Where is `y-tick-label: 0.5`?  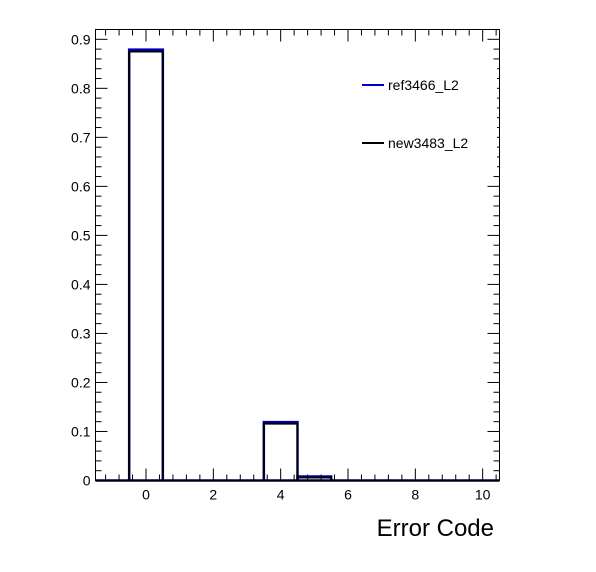 y-tick-label: 0.5 is located at coordinates (81, 235).